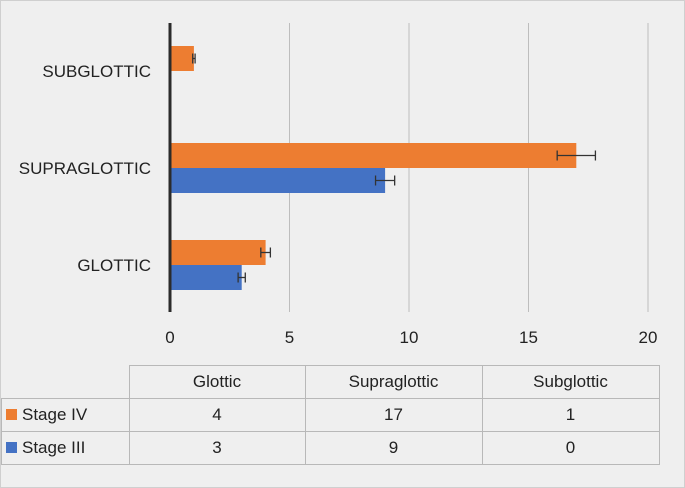 The image size is (685, 488). What do you see at coordinates (393, 415) in the screenshot?
I see `table-cell: 17` at bounding box center [393, 415].